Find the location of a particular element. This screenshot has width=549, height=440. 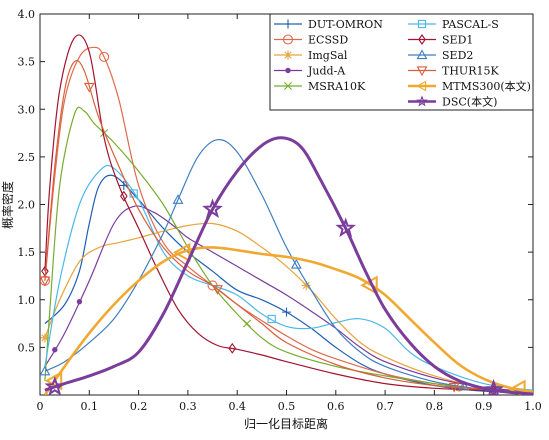

legend-label: THUR15K is located at coordinates (470, 71).